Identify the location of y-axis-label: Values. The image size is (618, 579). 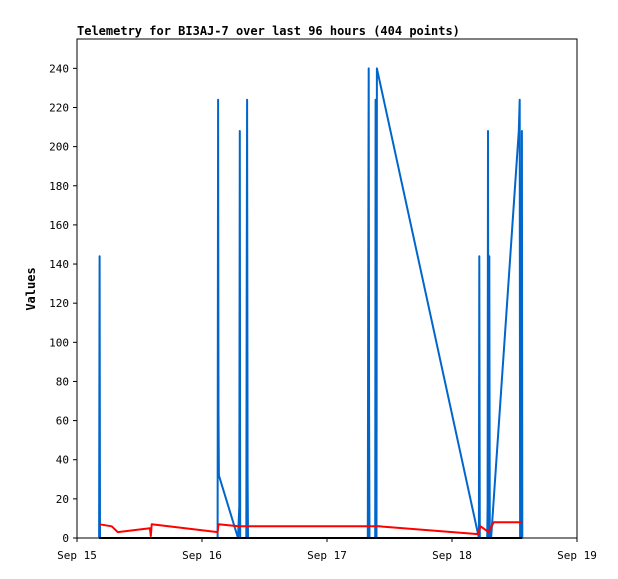
(31, 288).